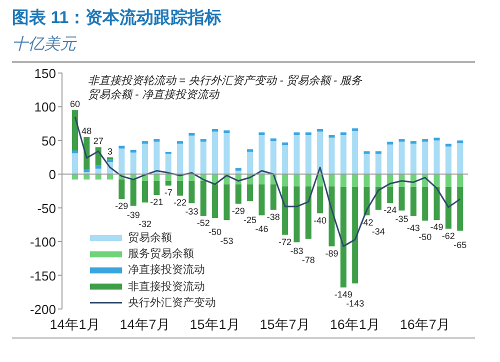 The height and width of the screenshot is (362, 500). I want to click on y-tick-label: -50, so click(46, 208).